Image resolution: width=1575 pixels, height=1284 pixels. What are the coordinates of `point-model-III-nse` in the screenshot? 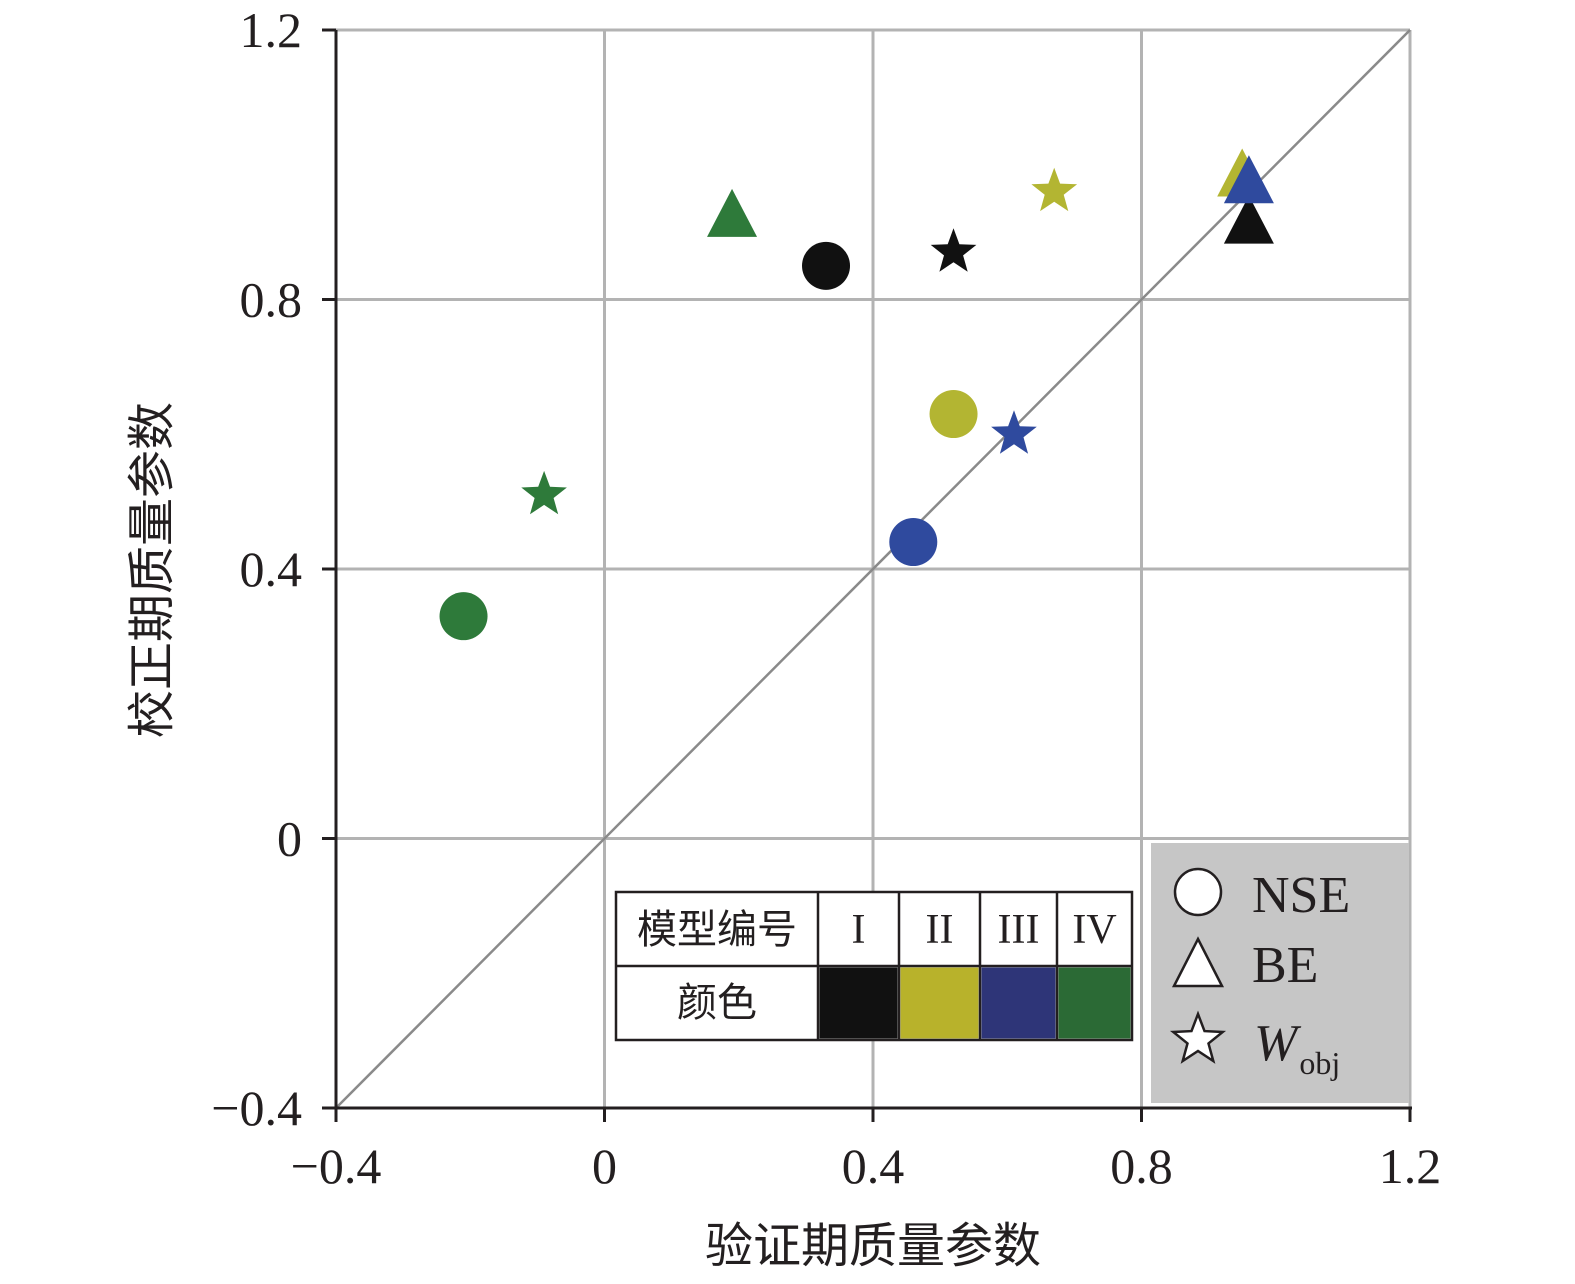 It's located at (913, 542).